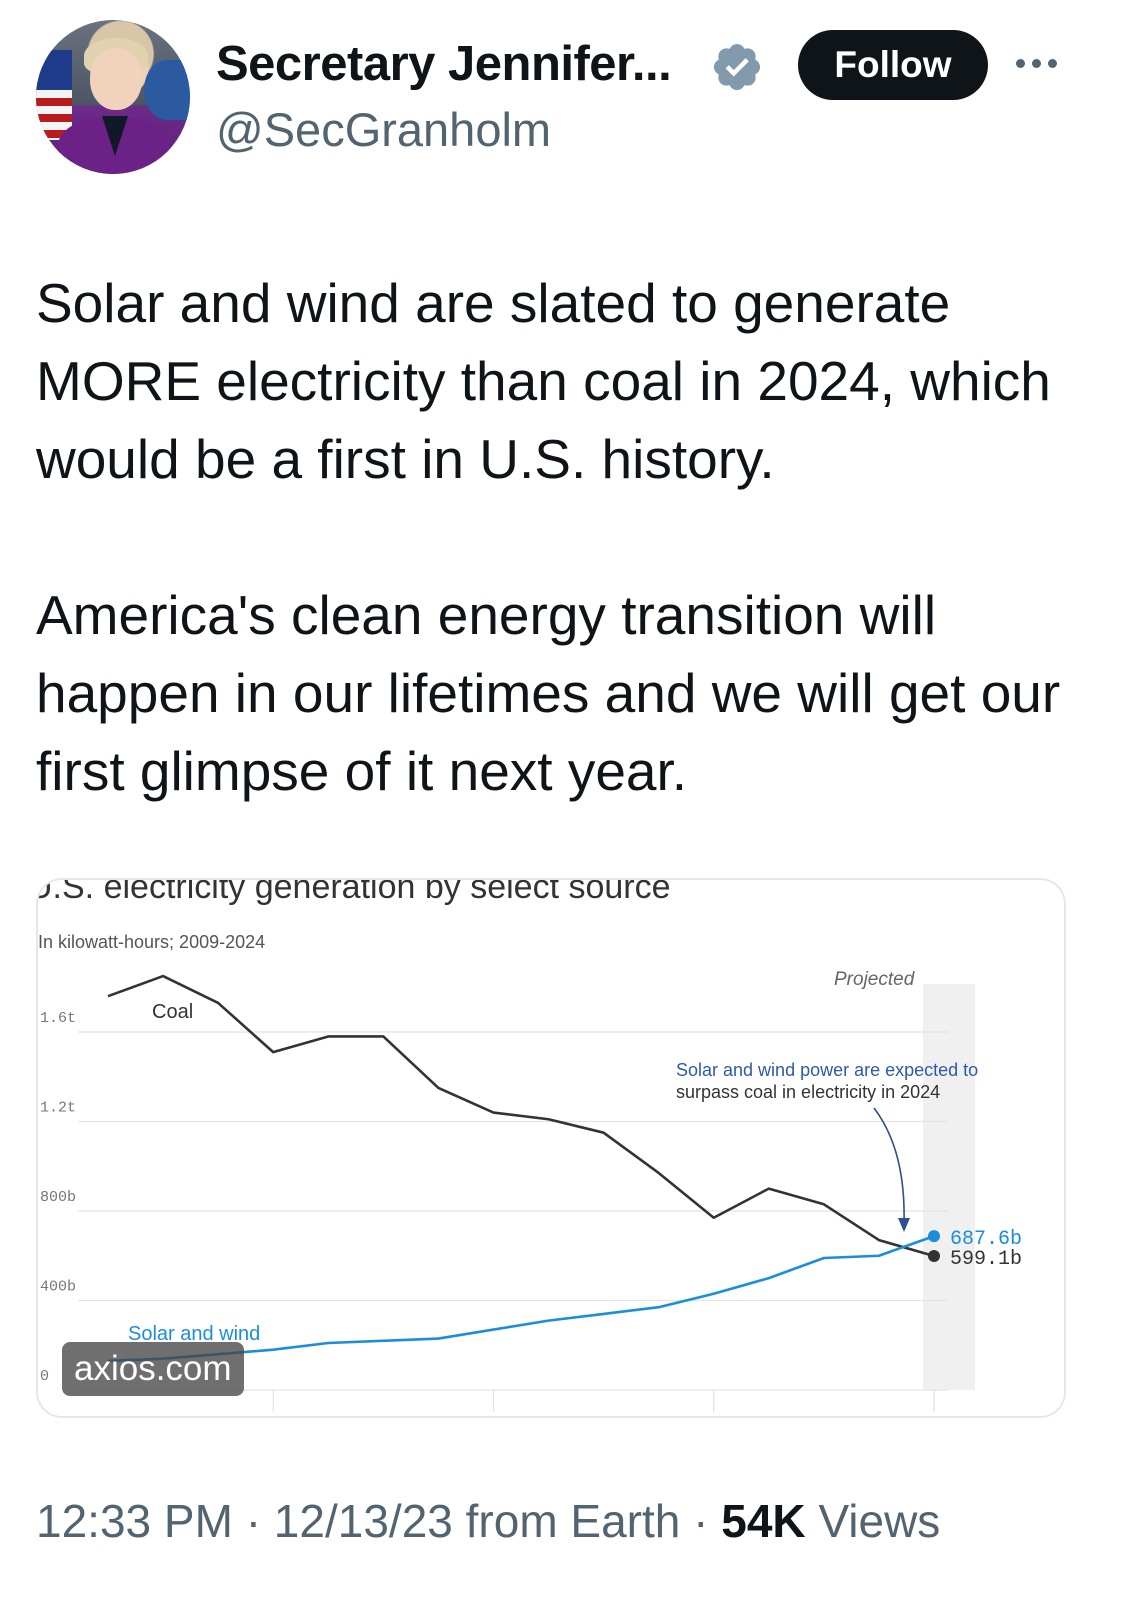  I want to click on domain-badge: axios.com, so click(153, 1369).